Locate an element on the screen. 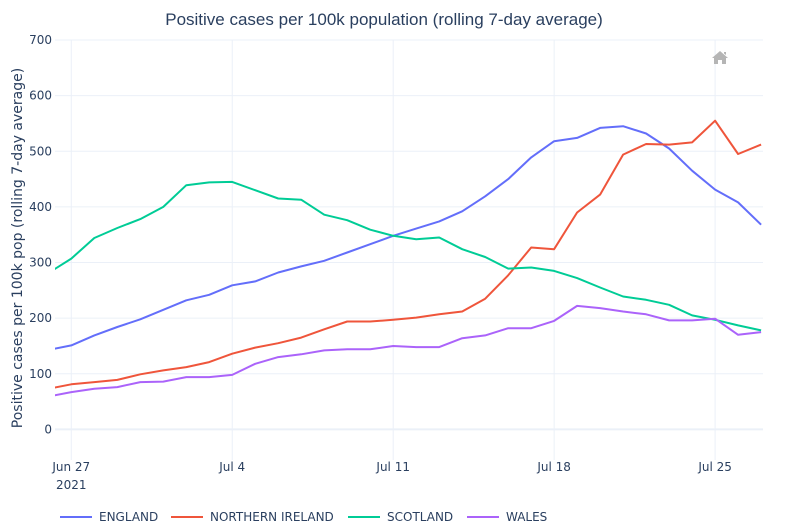  x-tick-label: Jul 25 is located at coordinates (714, 467).